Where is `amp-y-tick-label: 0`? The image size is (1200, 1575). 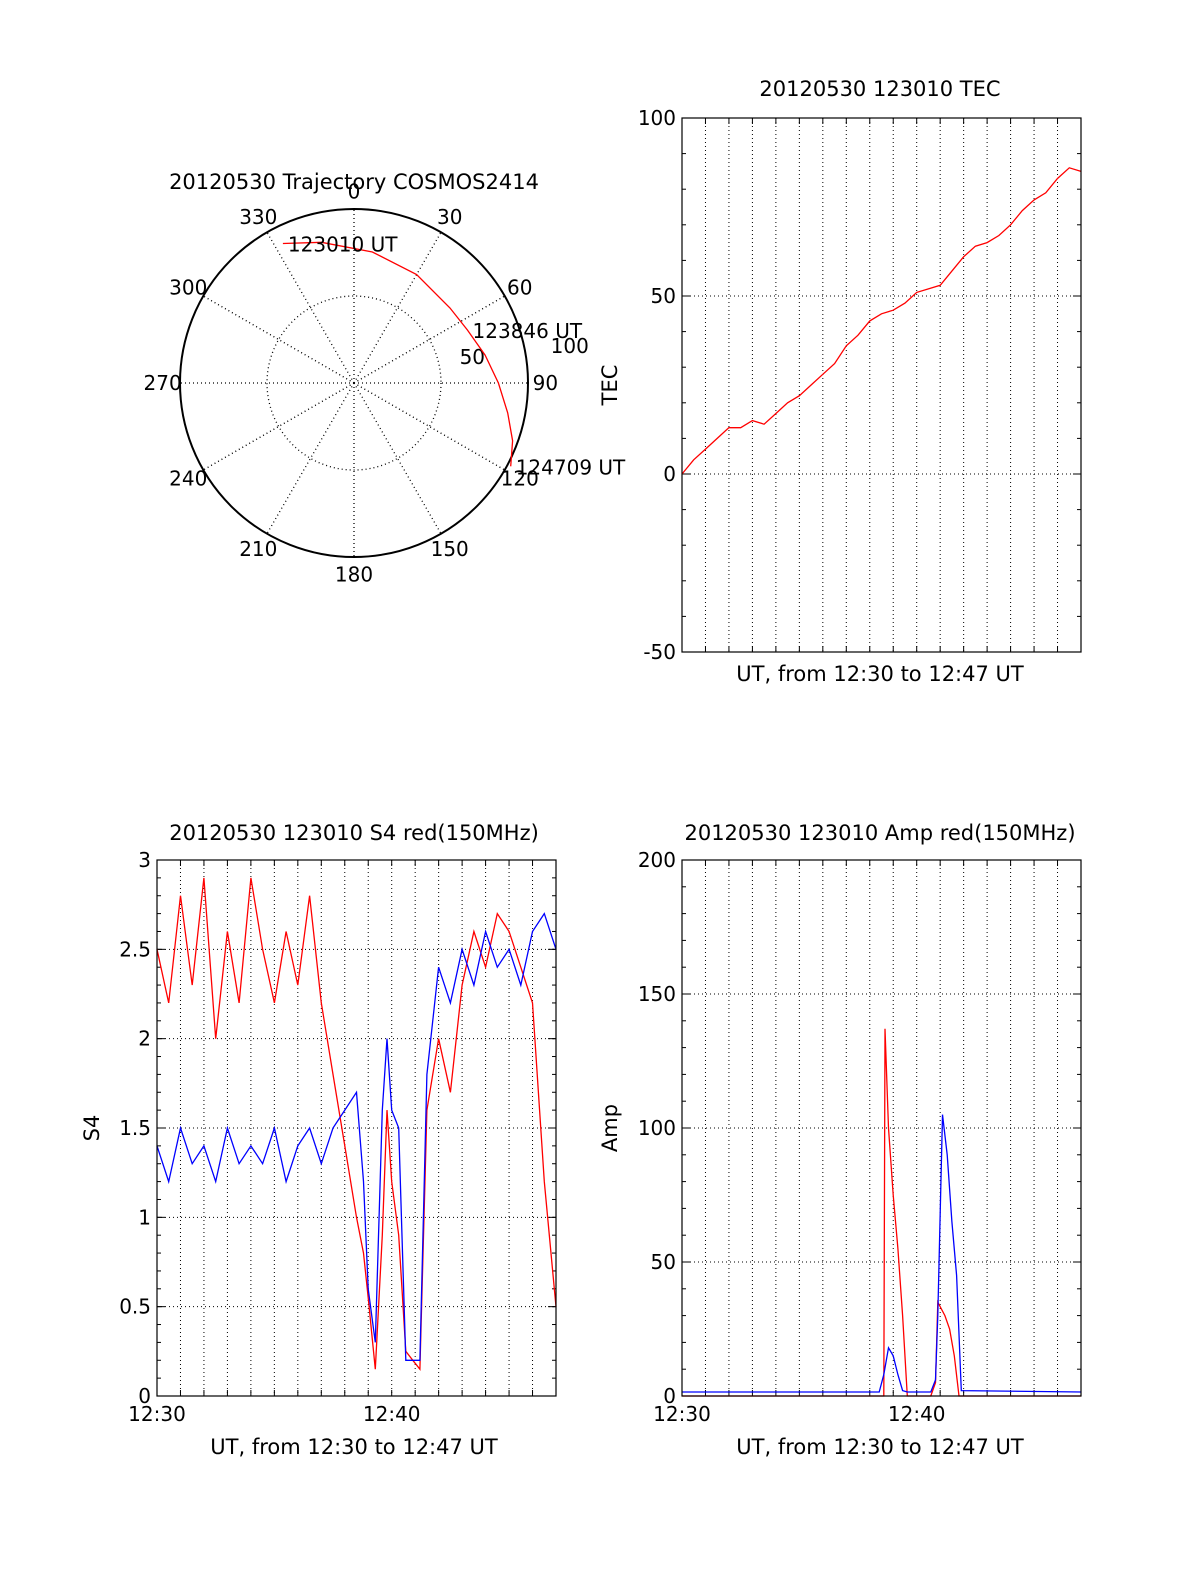
amp-y-tick-label: 0 is located at coordinates (669, 1396).